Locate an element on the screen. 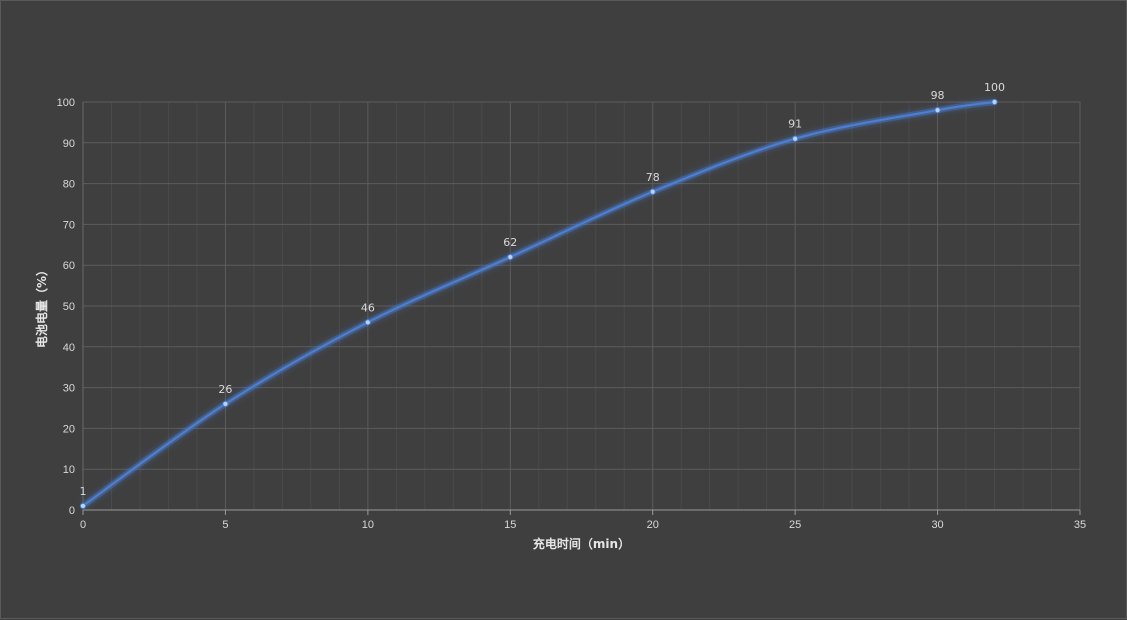 This screenshot has height=620, width=1127. x-tick-label: 0 is located at coordinates (83, 525).